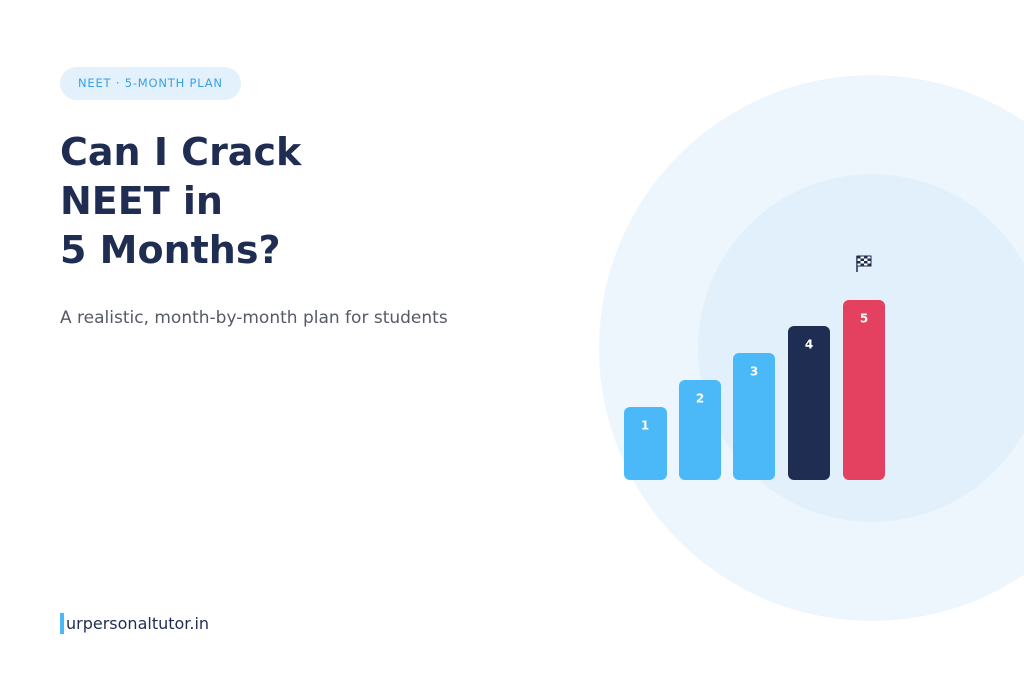  Describe the element at coordinates (864, 319) in the screenshot. I see `step-label: 5` at that location.